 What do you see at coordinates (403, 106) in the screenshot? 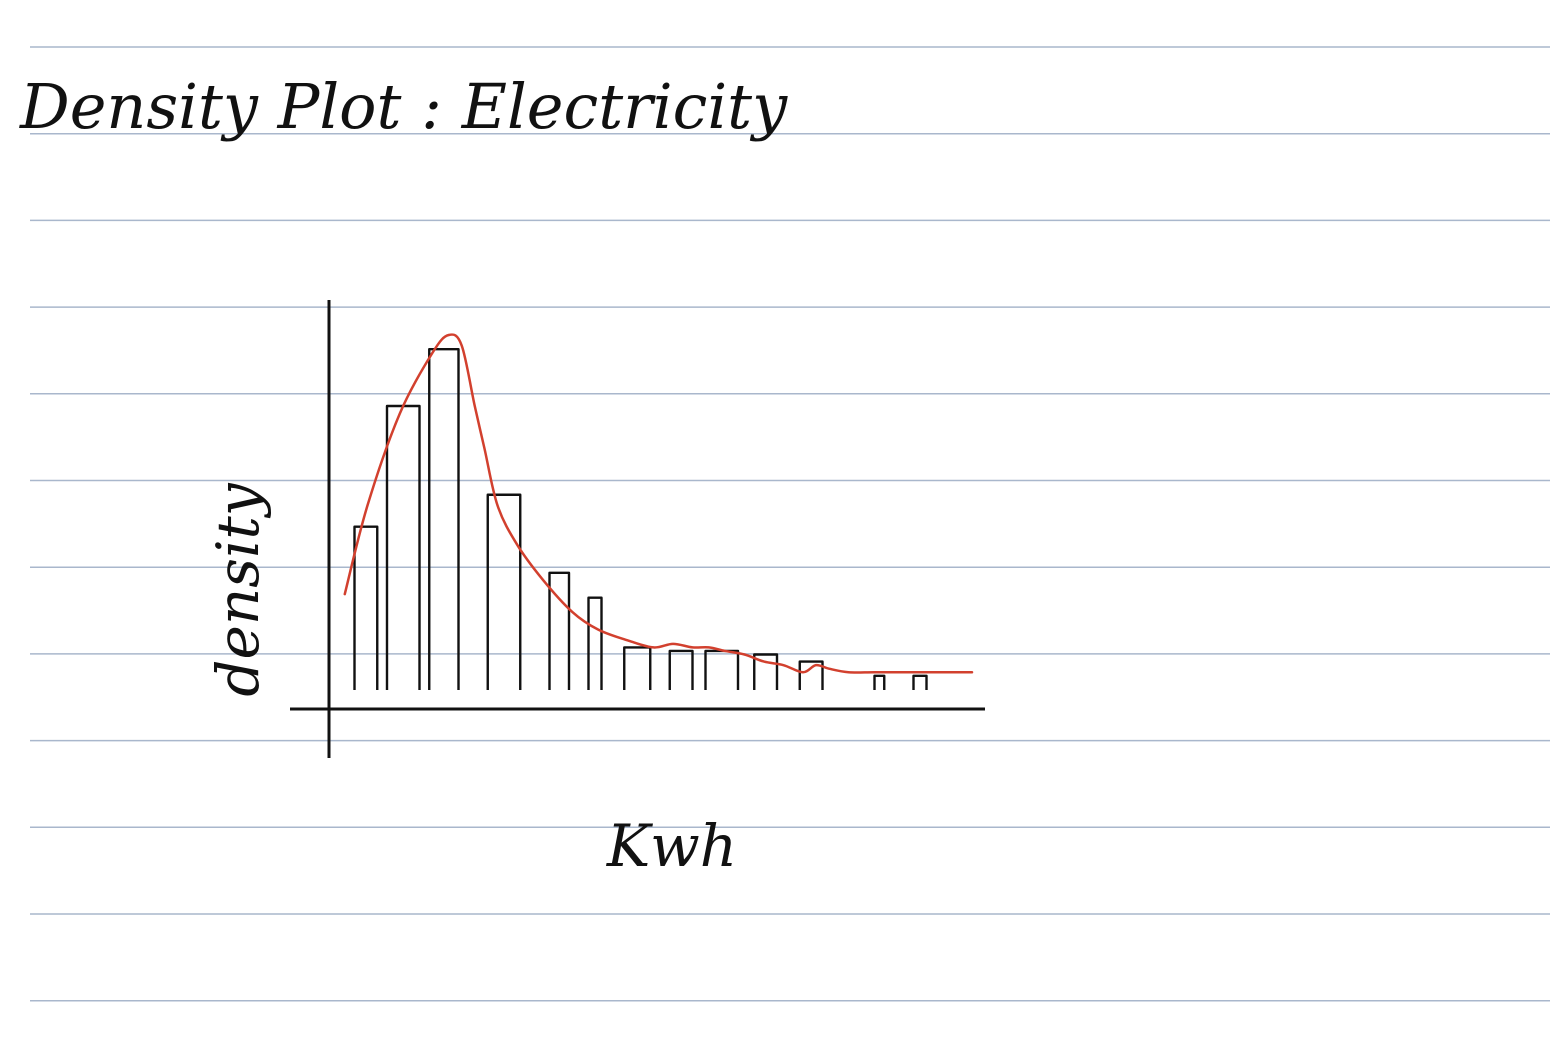
I see `chart-title: Density Plot : Electricity` at bounding box center [403, 106].